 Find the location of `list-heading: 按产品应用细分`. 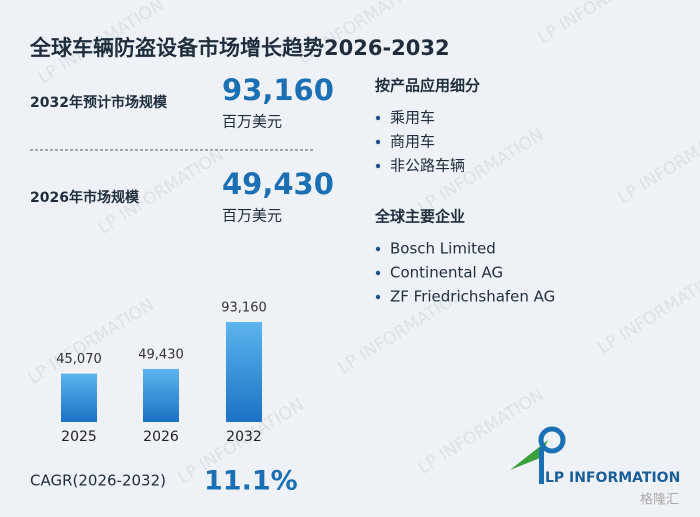

list-heading: 按产品应用细分 is located at coordinates (427, 86).